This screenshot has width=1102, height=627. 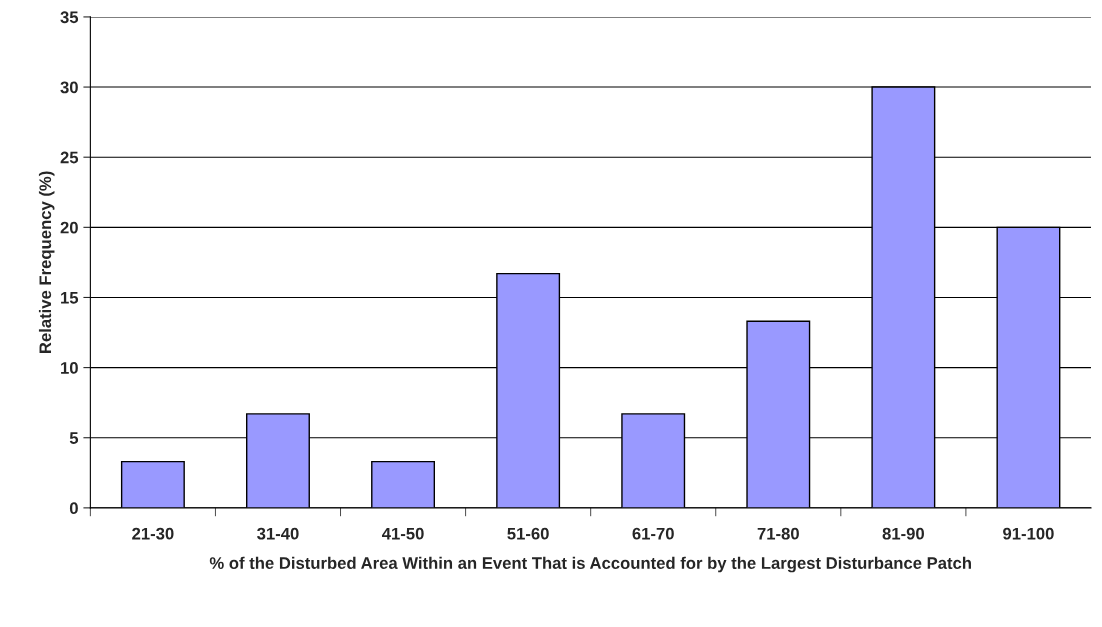 What do you see at coordinates (778, 533) in the screenshot?
I see `x-tick-label: 71-80` at bounding box center [778, 533].